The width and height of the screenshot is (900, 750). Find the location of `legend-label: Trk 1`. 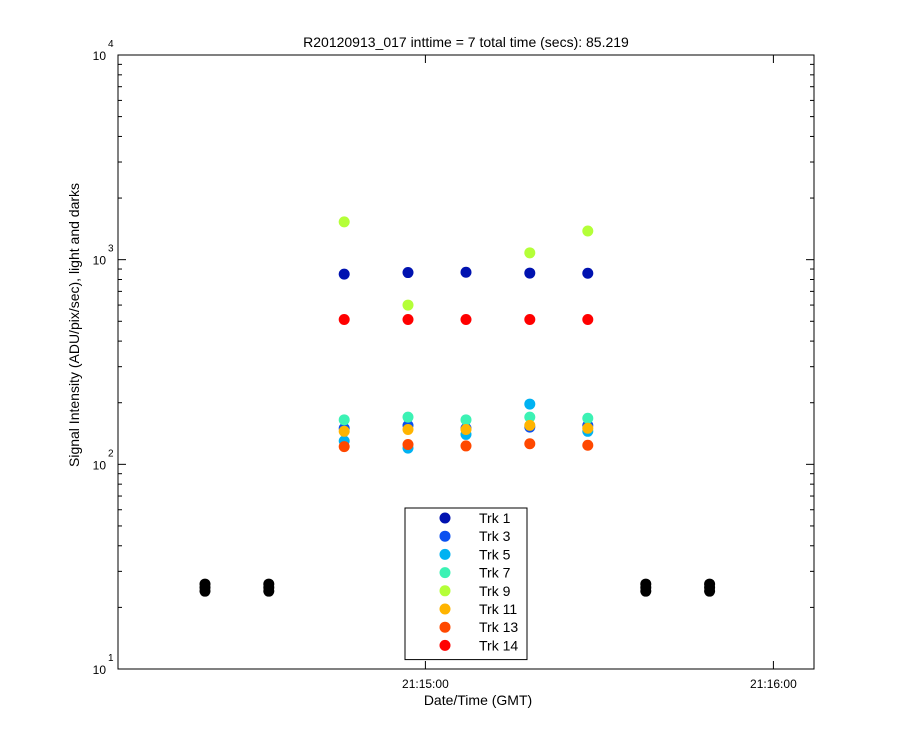

legend-label: Trk 1 is located at coordinates (495, 518).